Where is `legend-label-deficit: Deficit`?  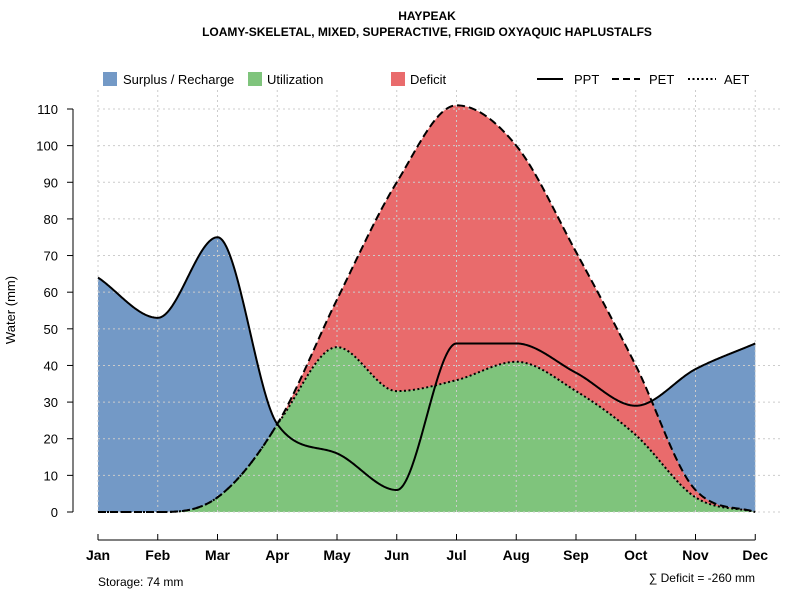
legend-label-deficit: Deficit is located at coordinates (428, 79).